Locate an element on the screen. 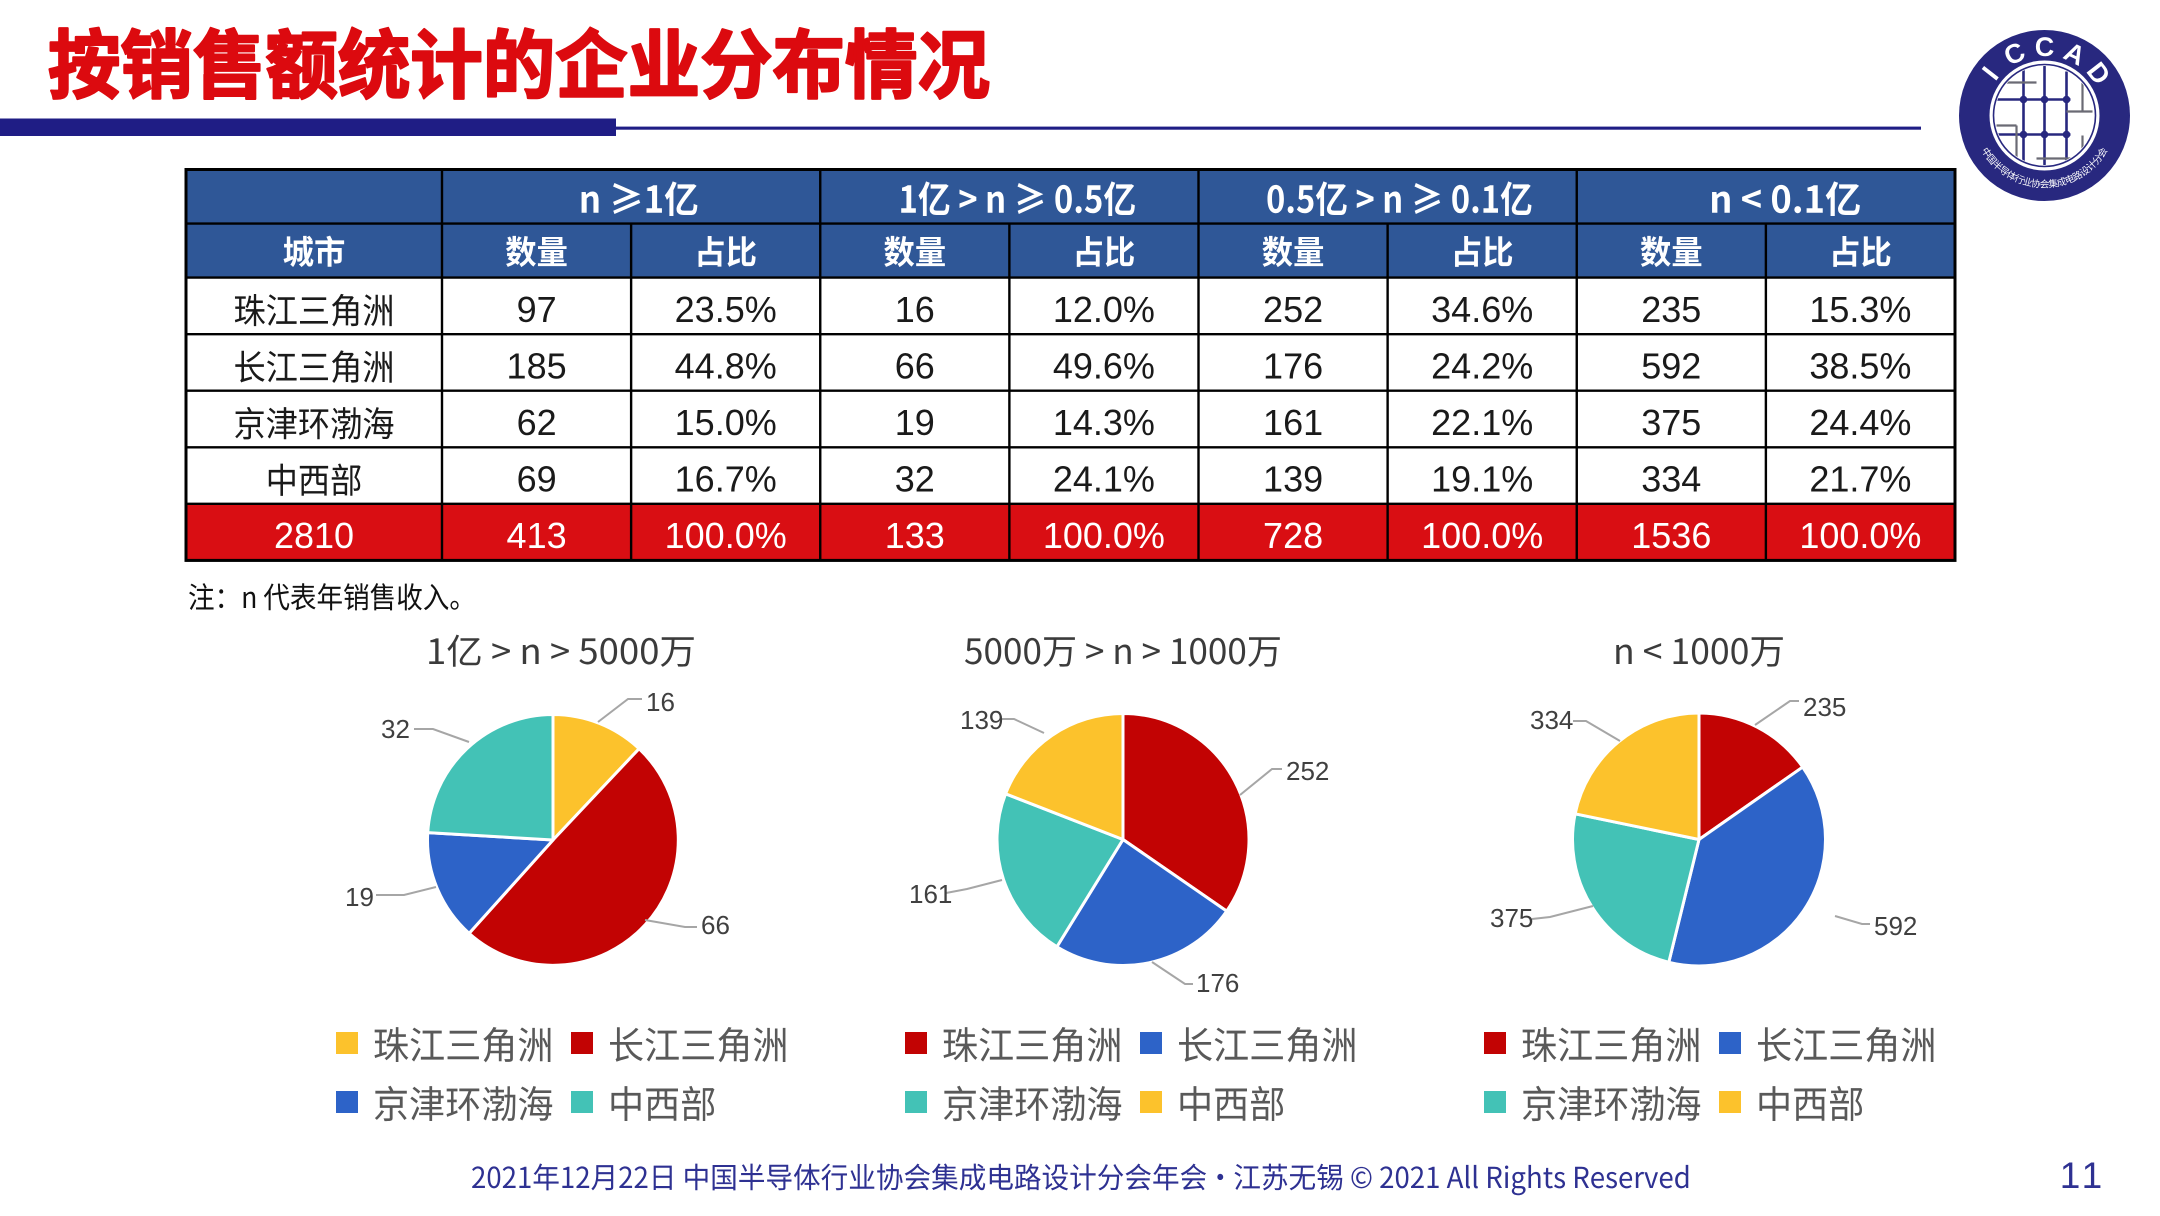  svg-text: 12.0% is located at coordinates (1104, 309).